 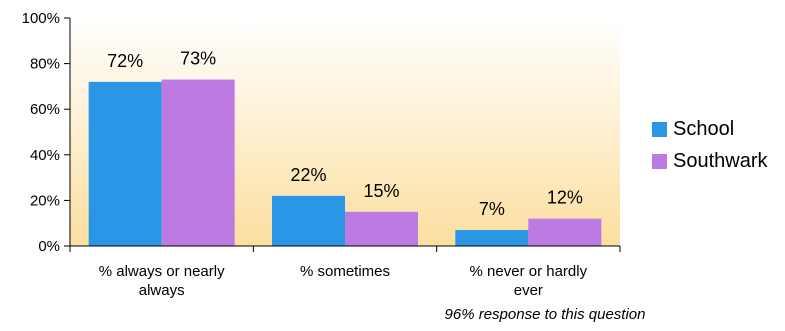 I want to click on legend-item-southwark: Southwark, so click(x=710, y=161).